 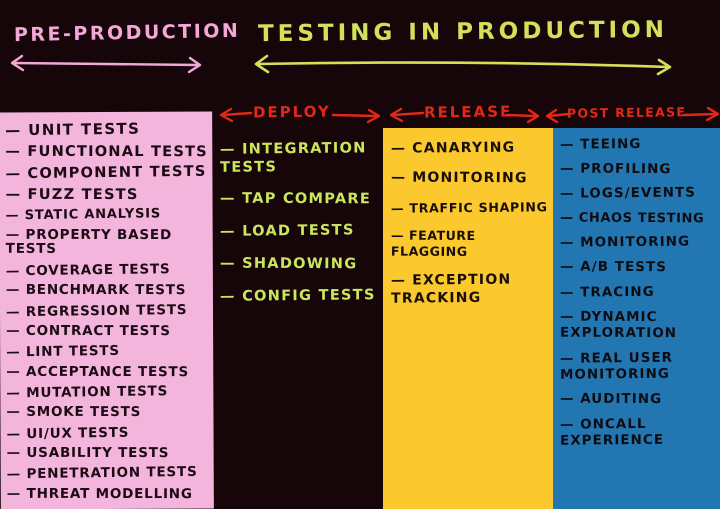 I want to click on list-item: — UNIT TESTS, so click(x=73, y=129).